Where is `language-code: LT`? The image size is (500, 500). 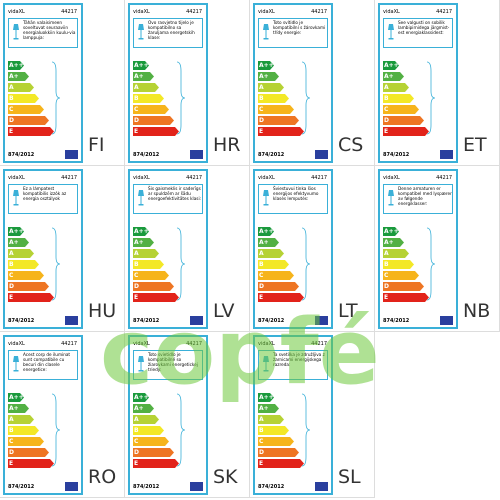 language-code: LT is located at coordinates (348, 311).